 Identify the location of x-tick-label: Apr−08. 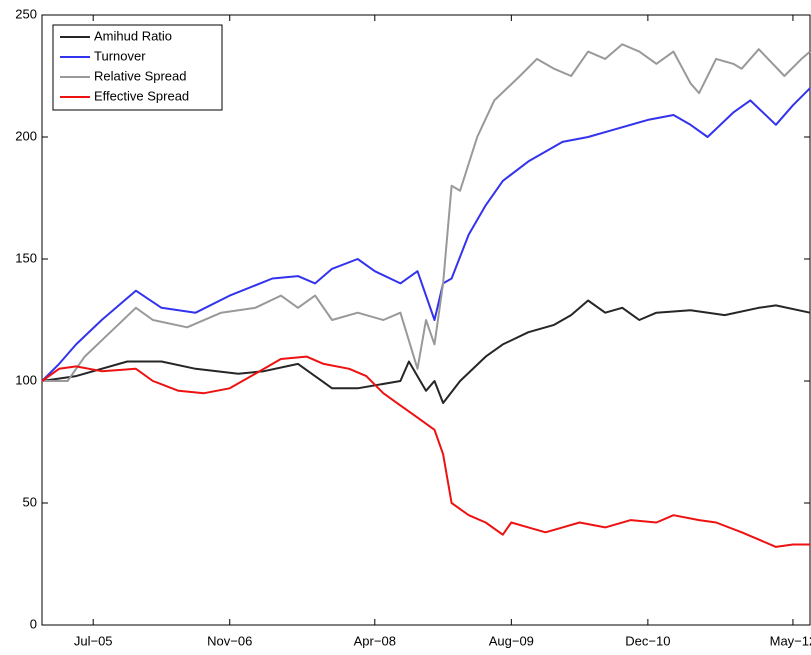
(375, 640).